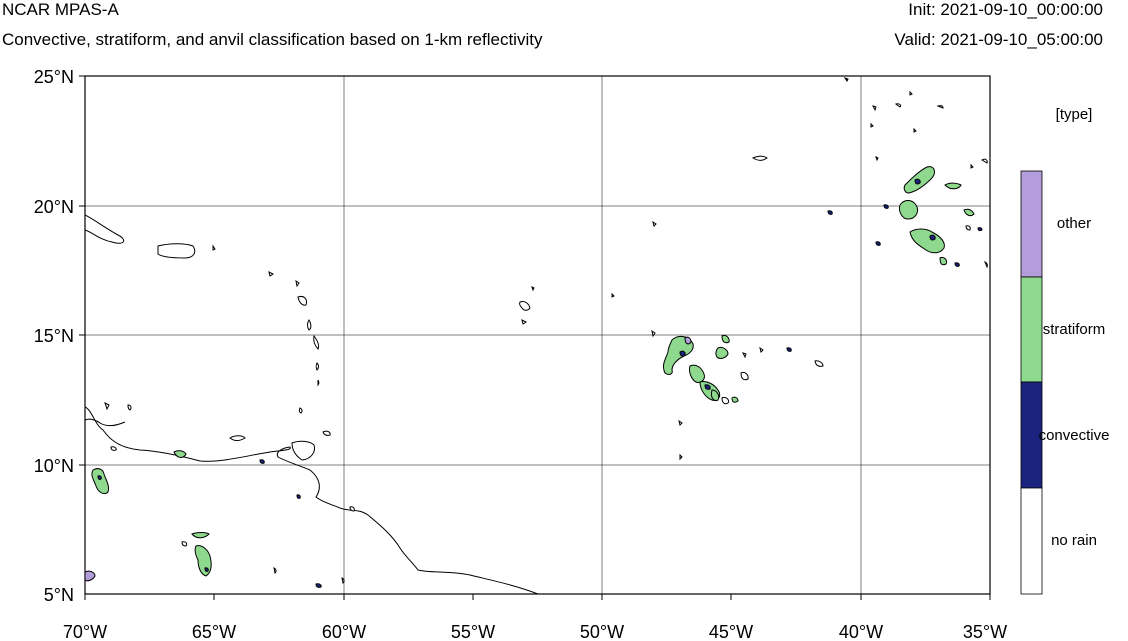 This screenshot has width=1128, height=641. I want to click on lon-label: 60°W, so click(344, 631).